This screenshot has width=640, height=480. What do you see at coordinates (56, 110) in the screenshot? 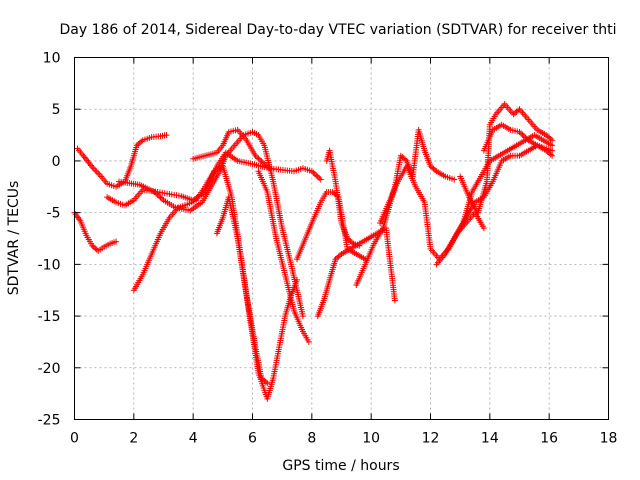
I see `y-tick-label: 5` at bounding box center [56, 110].